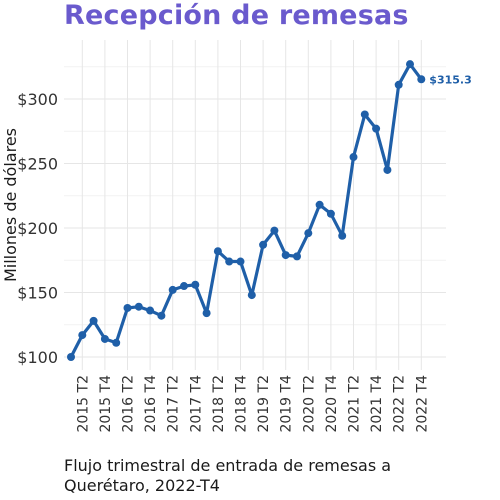 This screenshot has width=500, height=500. What do you see at coordinates (196, 404) in the screenshot?
I see `x-tick-label: 2017 T4` at bounding box center [196, 404].